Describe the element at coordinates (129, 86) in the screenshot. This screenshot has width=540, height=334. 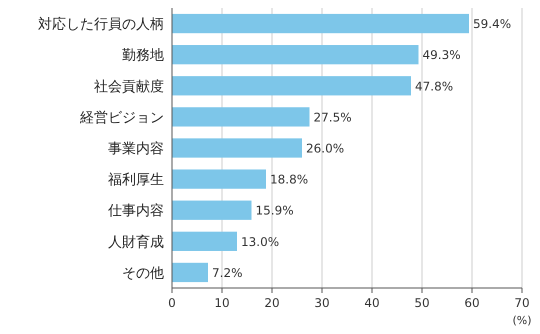
I see `y-tick-label: 社会貢献度` at that location.